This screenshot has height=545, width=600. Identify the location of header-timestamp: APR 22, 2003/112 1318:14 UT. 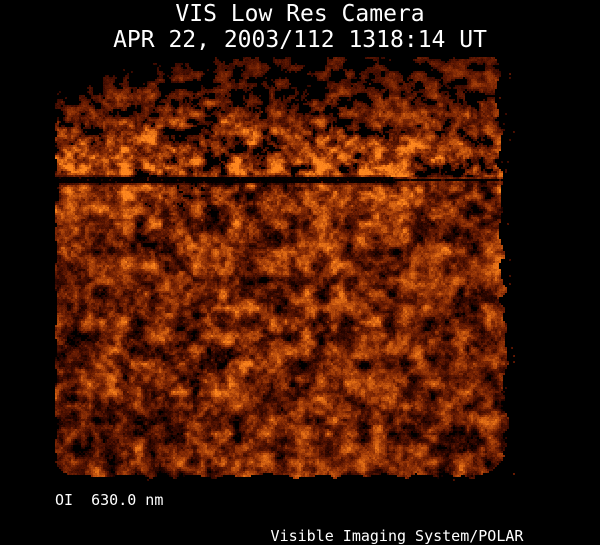
(300, 40).